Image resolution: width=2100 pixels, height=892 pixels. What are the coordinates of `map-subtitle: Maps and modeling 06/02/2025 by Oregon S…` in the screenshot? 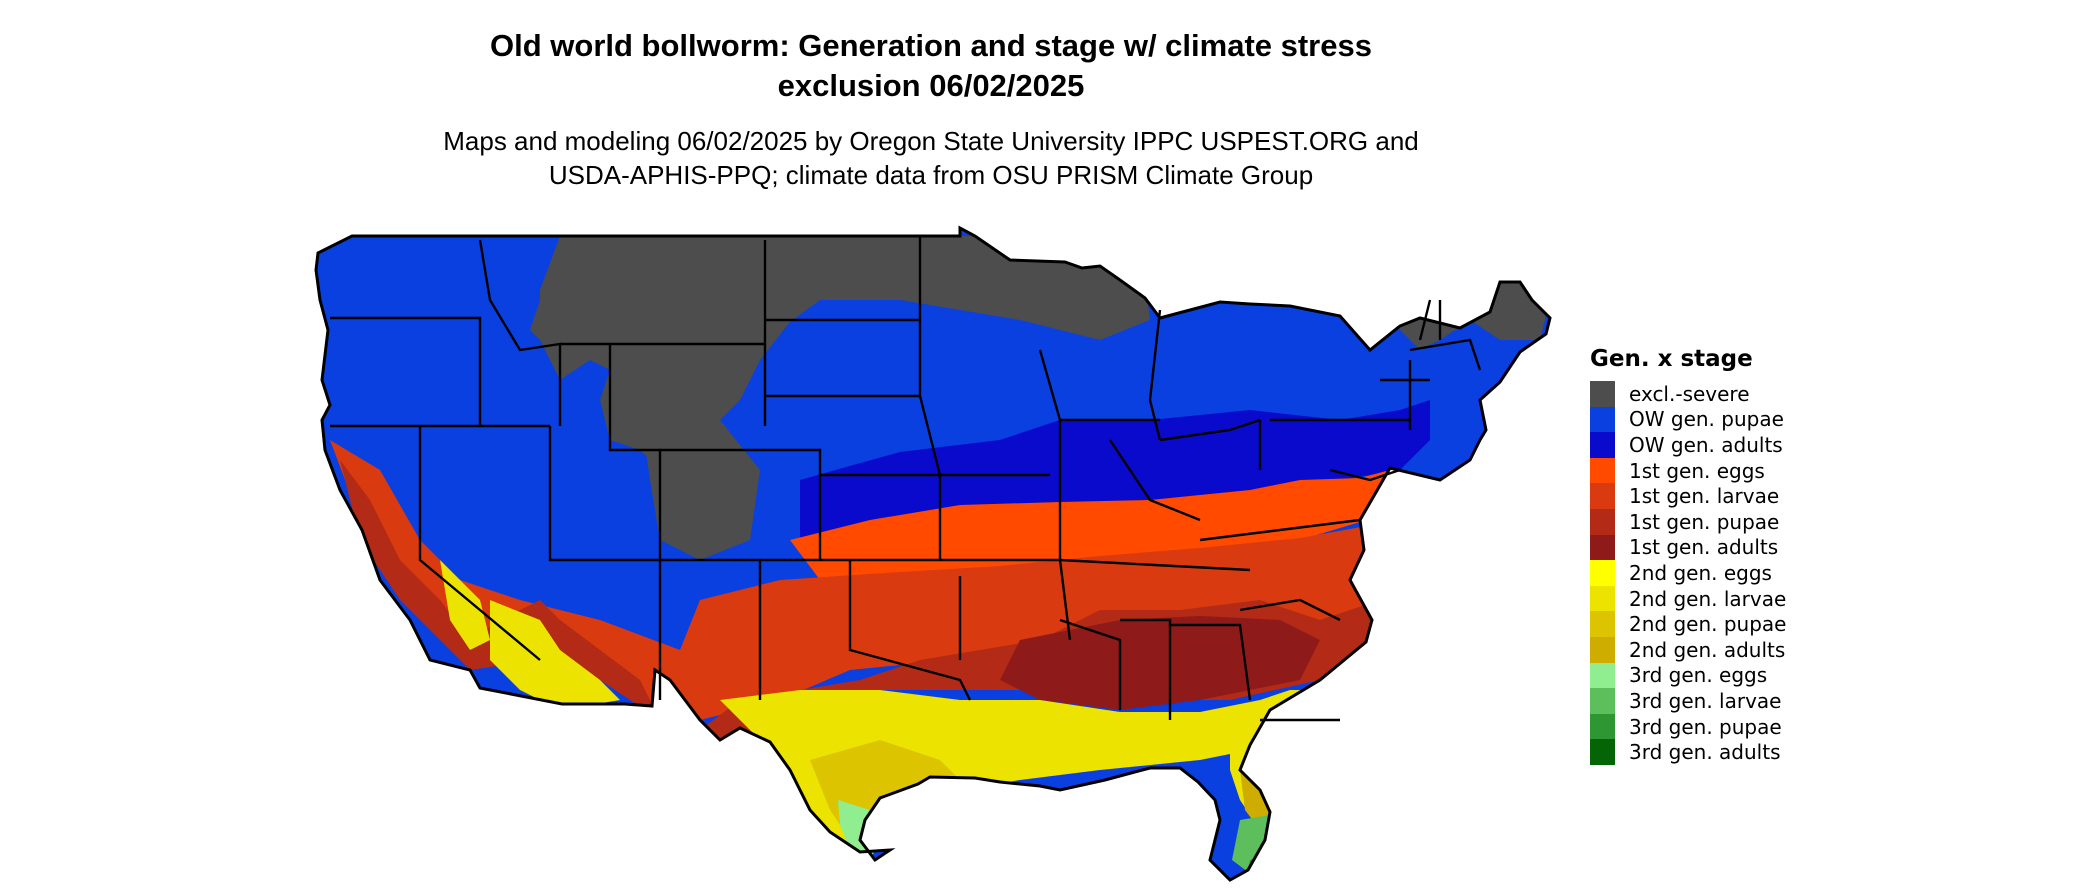 It's located at (931, 158).